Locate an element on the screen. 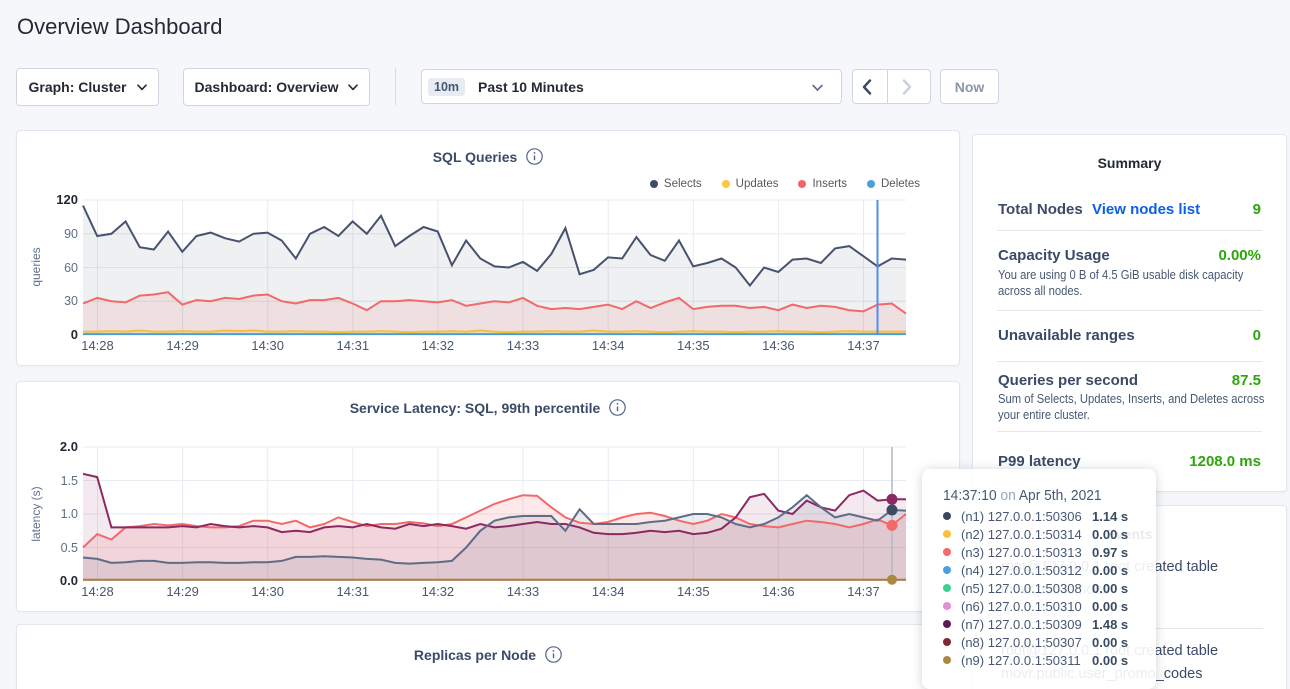 The width and height of the screenshot is (1290, 689). svg-text: 1.0 is located at coordinates (69, 514).